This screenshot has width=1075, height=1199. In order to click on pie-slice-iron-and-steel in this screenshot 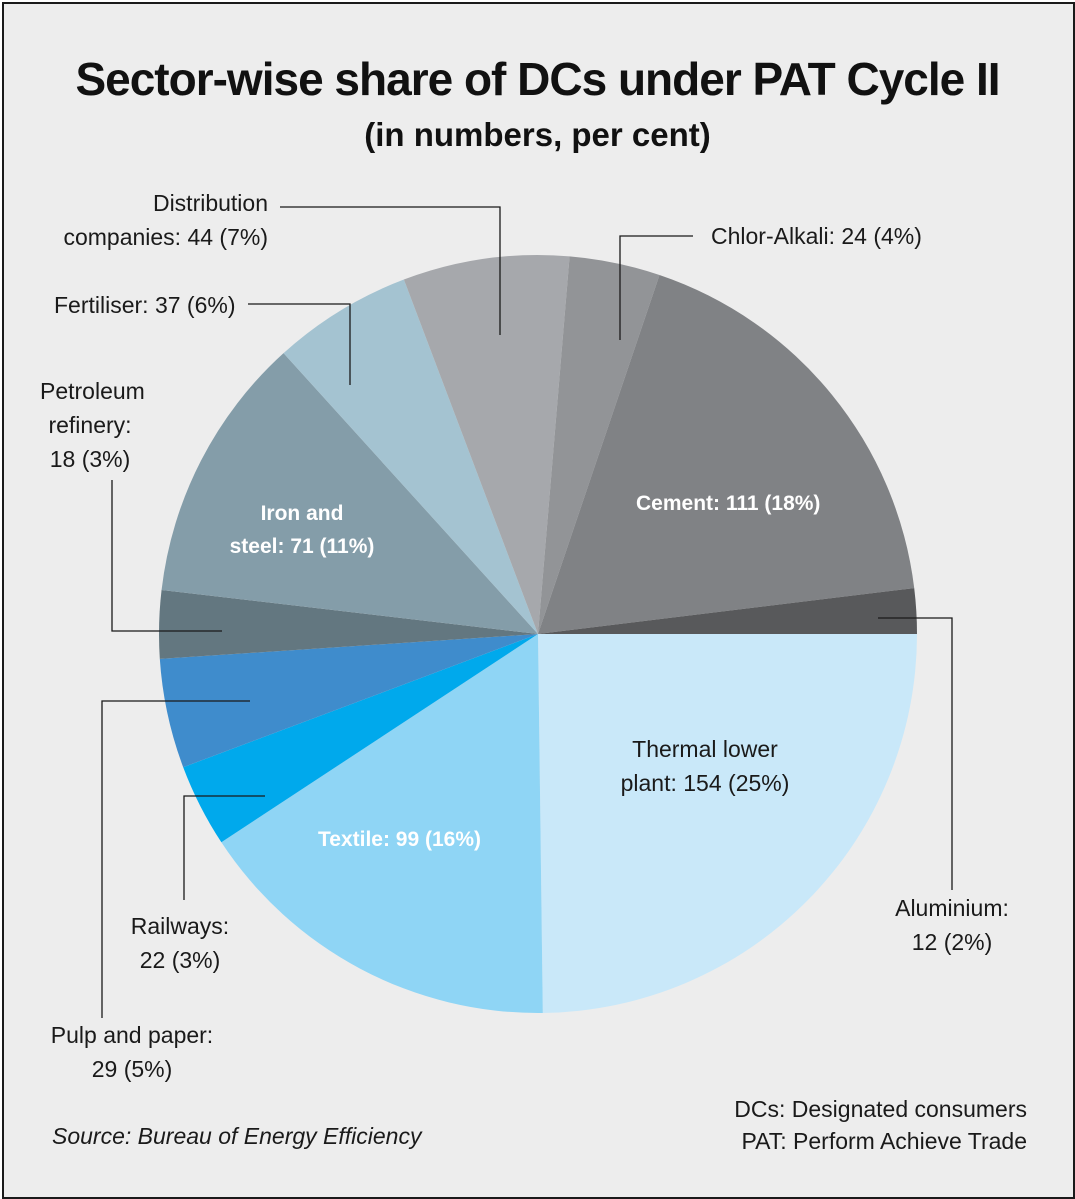, I will do `click(349, 493)`.